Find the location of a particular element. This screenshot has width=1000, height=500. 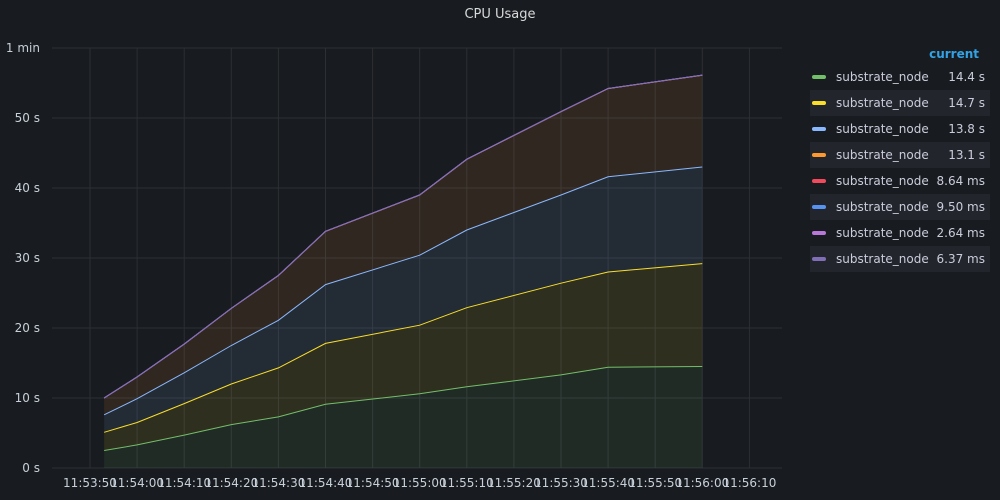

y-tick-label: 1 min is located at coordinates (23, 48).